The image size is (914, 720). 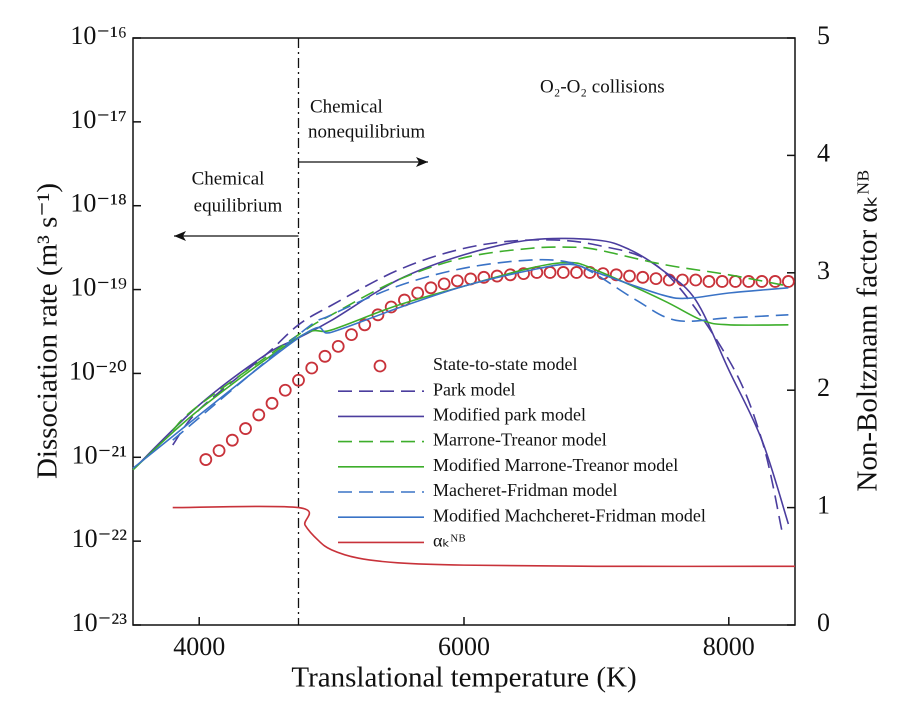 I want to click on annotation: O₂-O₂ collisions, so click(x=602, y=86).